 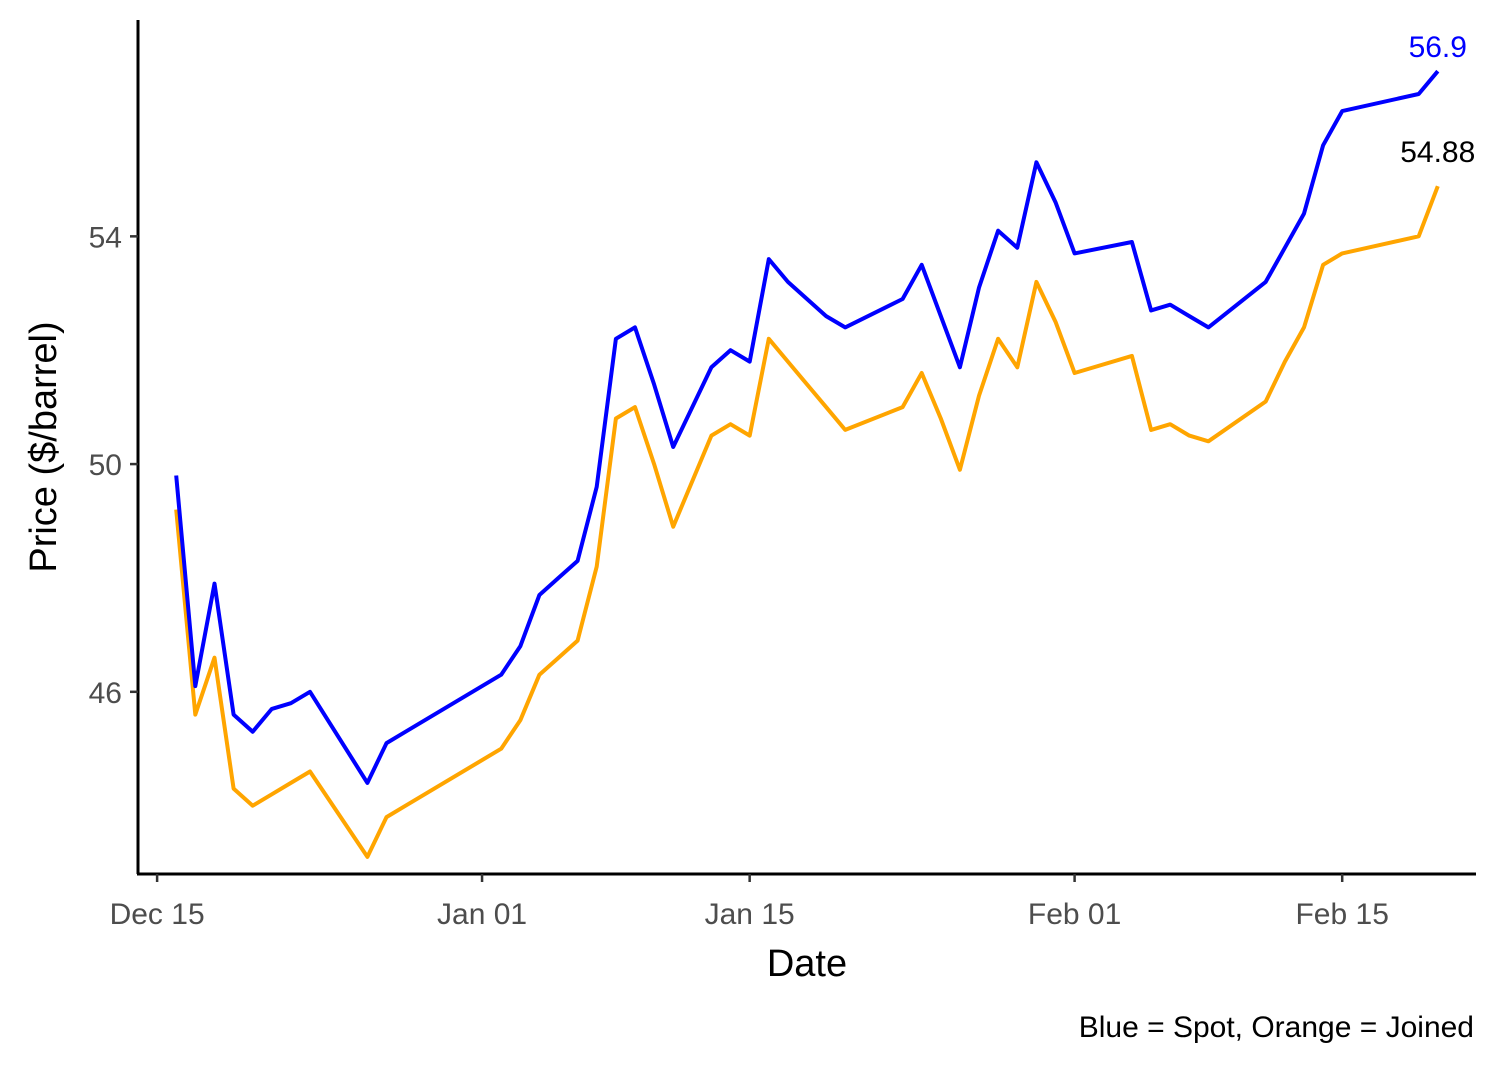 I want to click on x-tick-label: Jan 15, so click(x=750, y=914).